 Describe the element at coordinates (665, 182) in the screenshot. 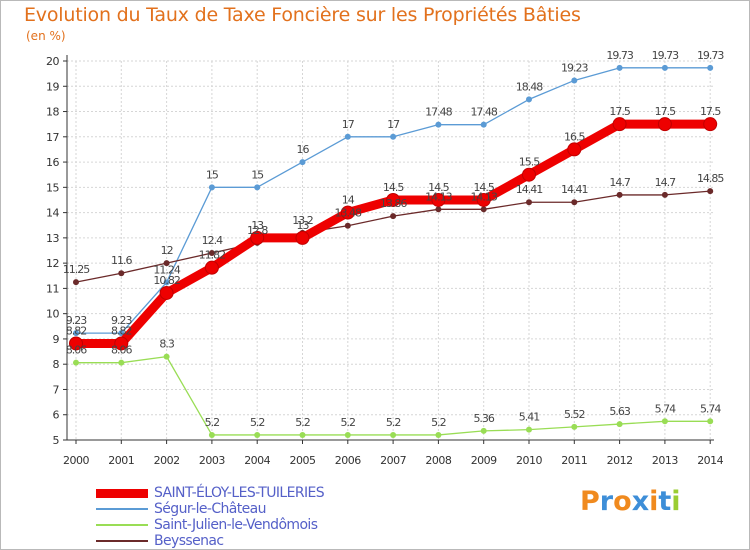

I see `data-label: 14.7` at that location.